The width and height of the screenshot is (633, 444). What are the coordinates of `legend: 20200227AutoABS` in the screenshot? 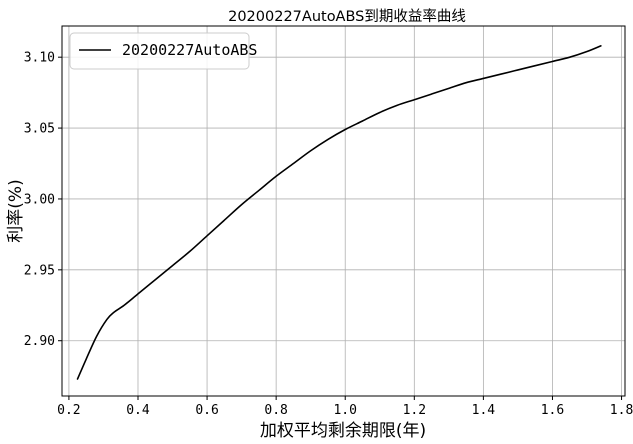 It's located at (163, 51).